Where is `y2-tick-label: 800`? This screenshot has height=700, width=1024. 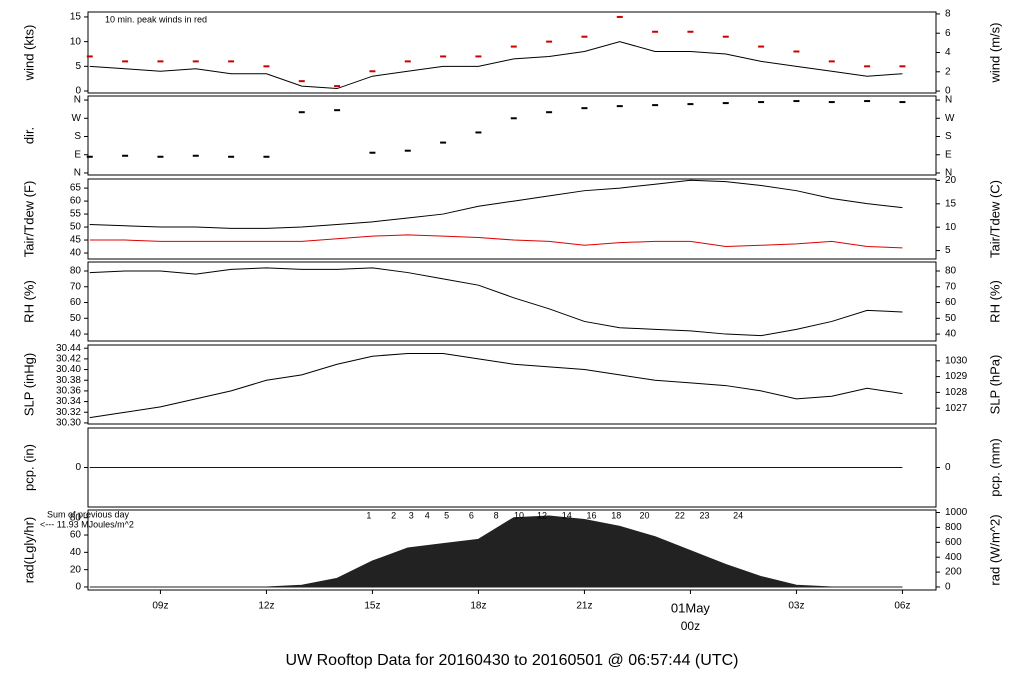
y2-tick-label: 800 is located at coordinates (953, 527).